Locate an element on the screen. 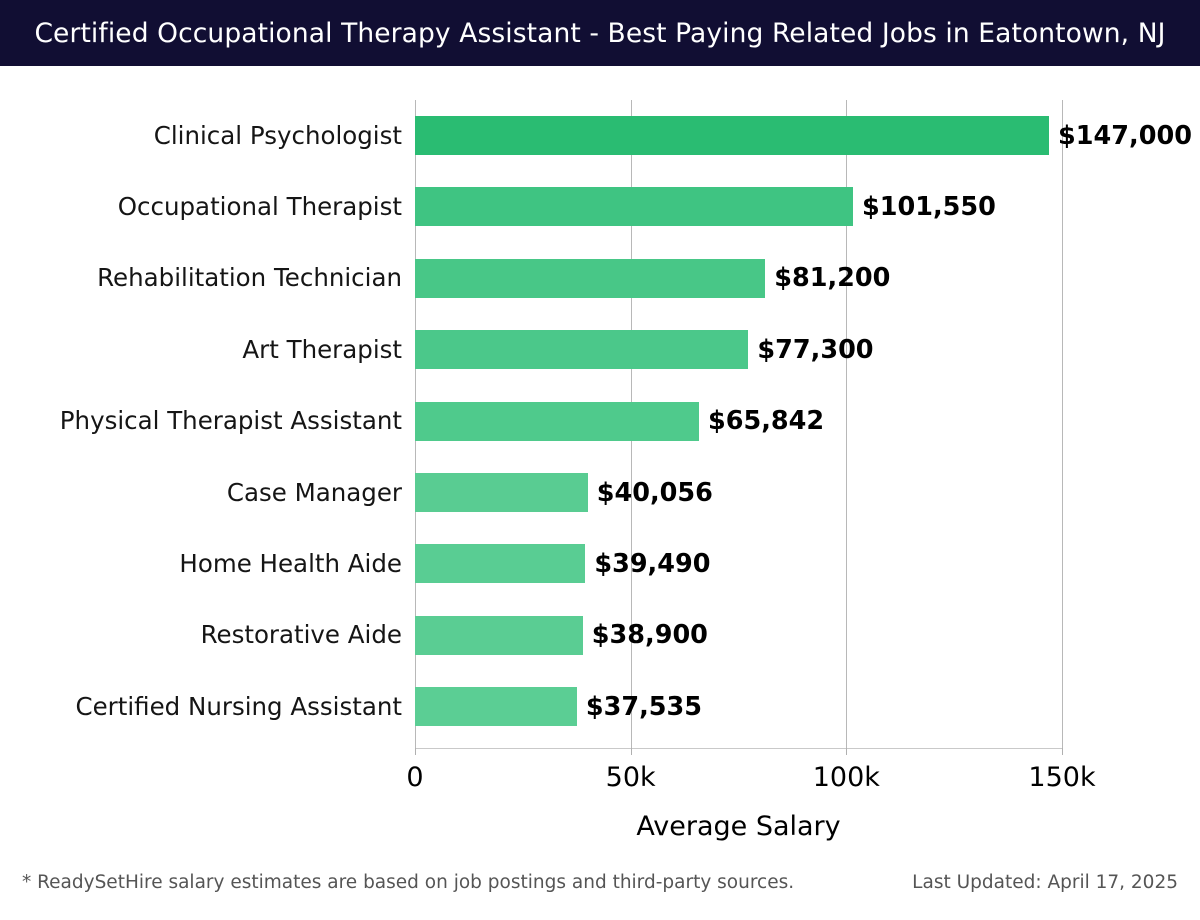  bar-row: $65,842 is located at coordinates (738, 421).